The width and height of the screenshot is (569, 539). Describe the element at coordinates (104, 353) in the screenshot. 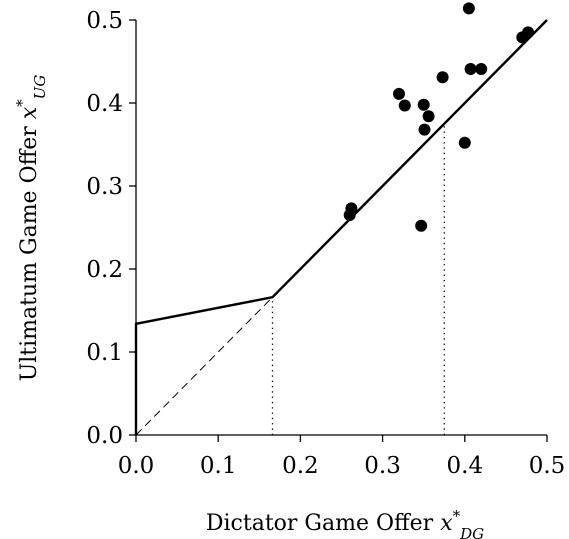

I see `y-tick-label-2: 0.1` at that location.